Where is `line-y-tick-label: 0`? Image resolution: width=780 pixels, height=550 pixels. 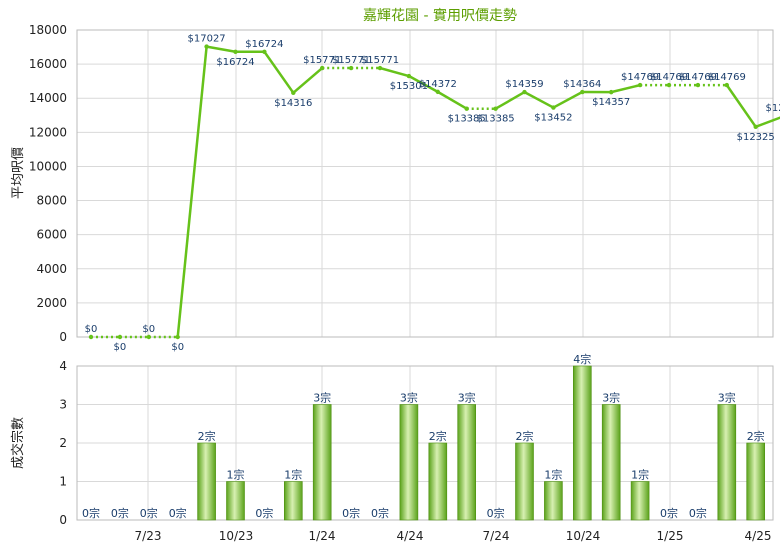
line-y-tick-label: 0 is located at coordinates (63, 337).